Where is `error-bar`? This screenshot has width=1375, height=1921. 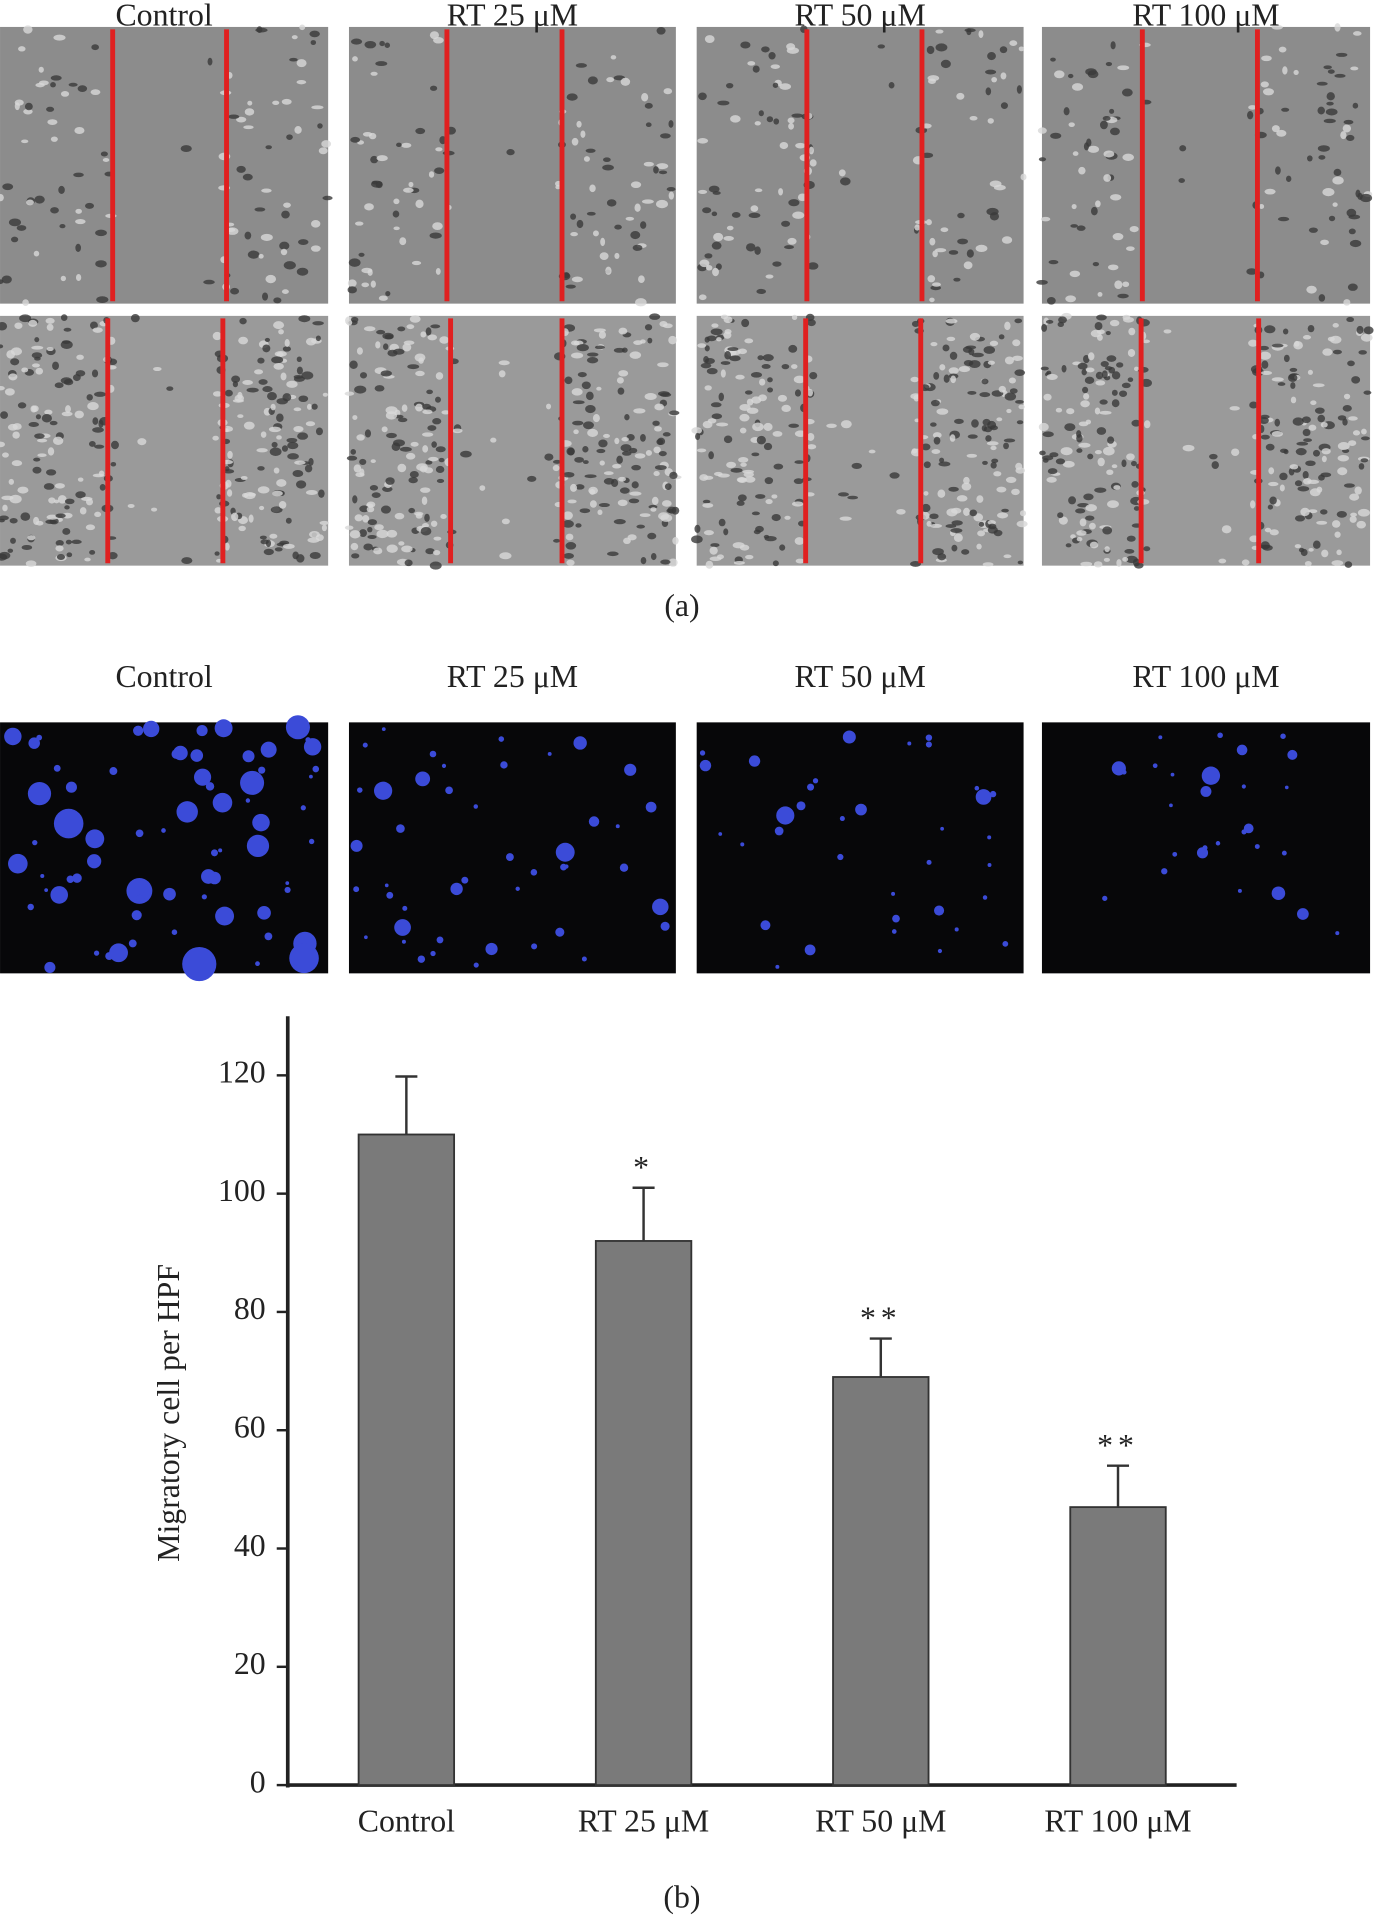 error-bar is located at coordinates (643, 1213).